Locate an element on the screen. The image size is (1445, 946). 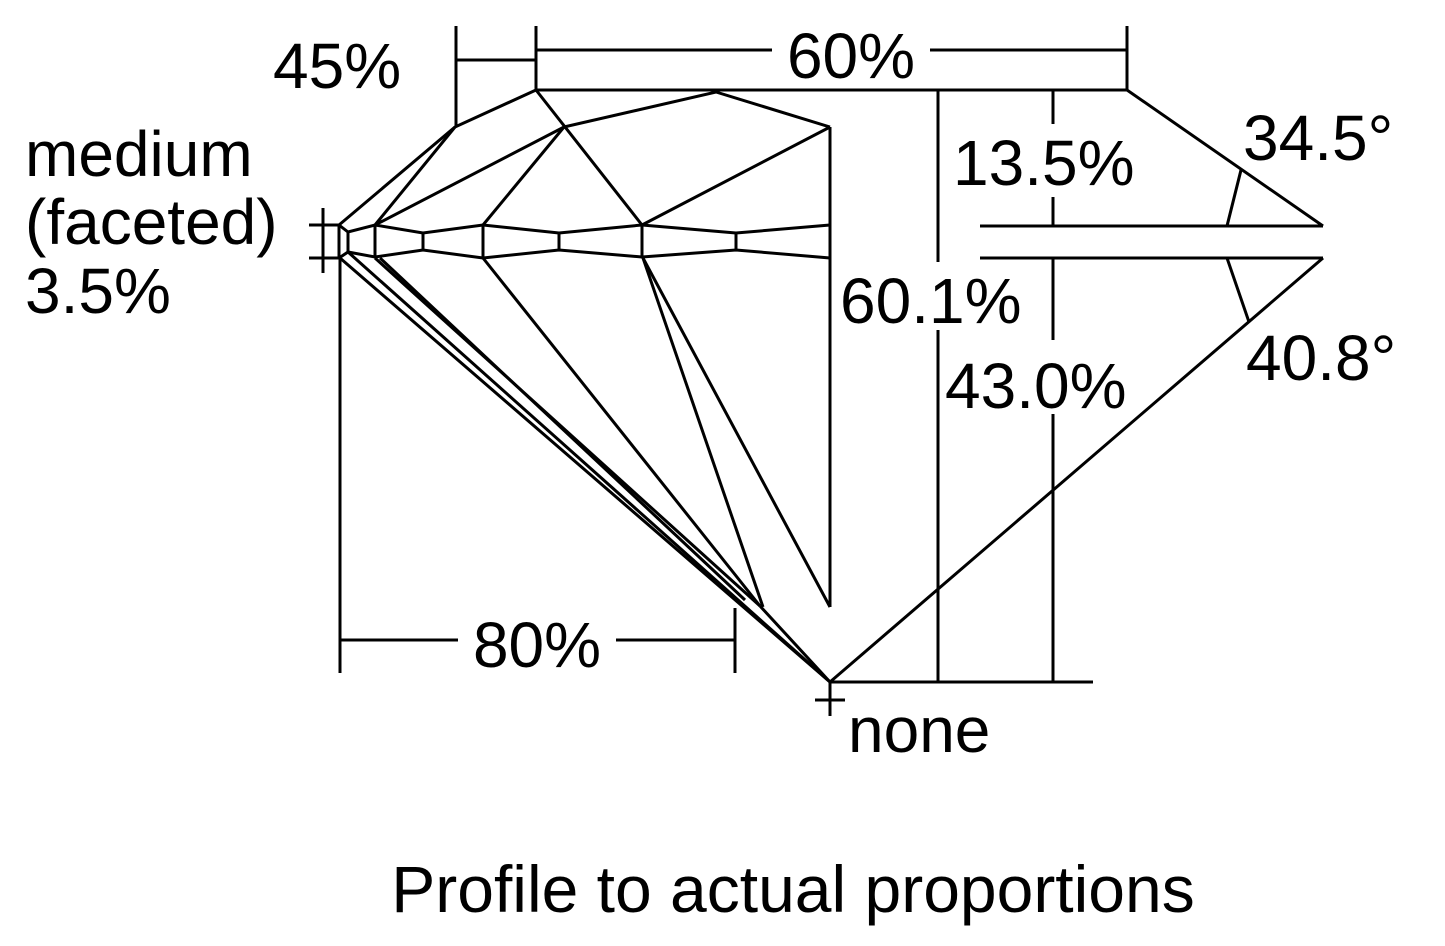
label-table-pct: 60% is located at coordinates (851, 56).